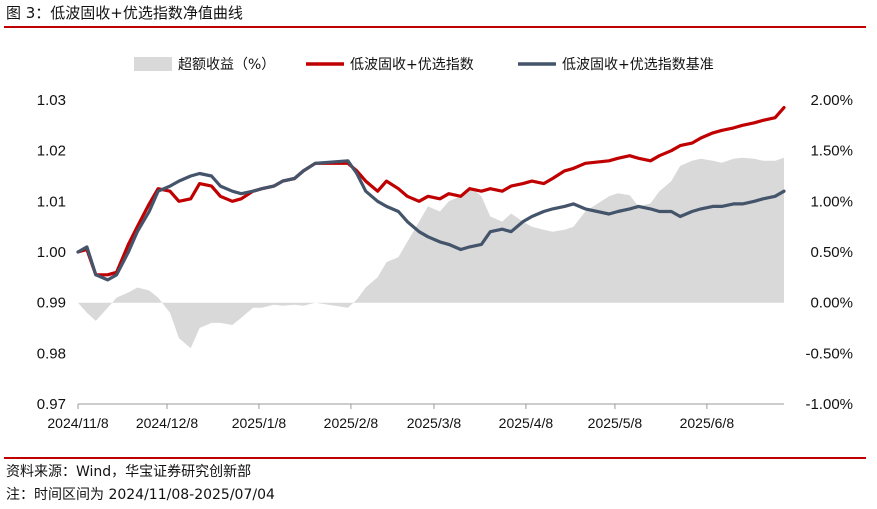 The image size is (877, 509). What do you see at coordinates (51, 100) in the screenshot?
I see `left-y-tick-label: 1.03` at bounding box center [51, 100].